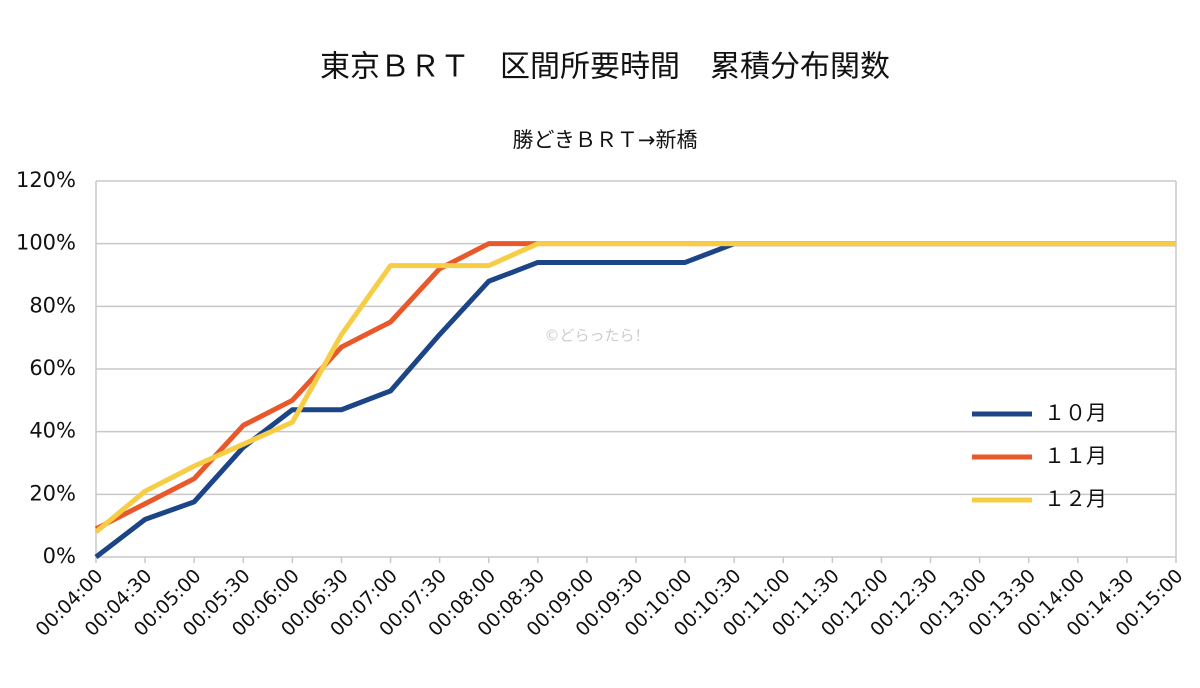  What do you see at coordinates (46, 180) in the screenshot?
I see `y-tick-label: 120%` at bounding box center [46, 180].